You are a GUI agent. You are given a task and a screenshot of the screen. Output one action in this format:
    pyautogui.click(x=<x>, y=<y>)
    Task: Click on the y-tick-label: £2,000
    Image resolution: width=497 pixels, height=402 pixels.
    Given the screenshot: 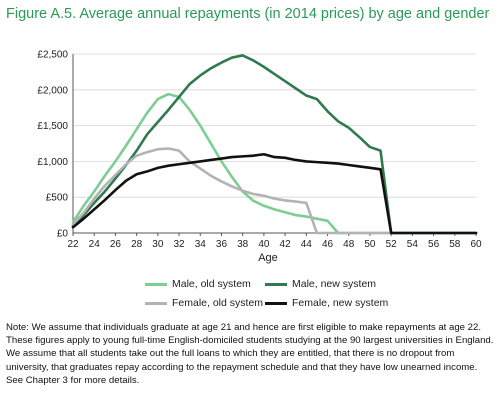 What is the action you would take?
    pyautogui.click(x=52, y=90)
    